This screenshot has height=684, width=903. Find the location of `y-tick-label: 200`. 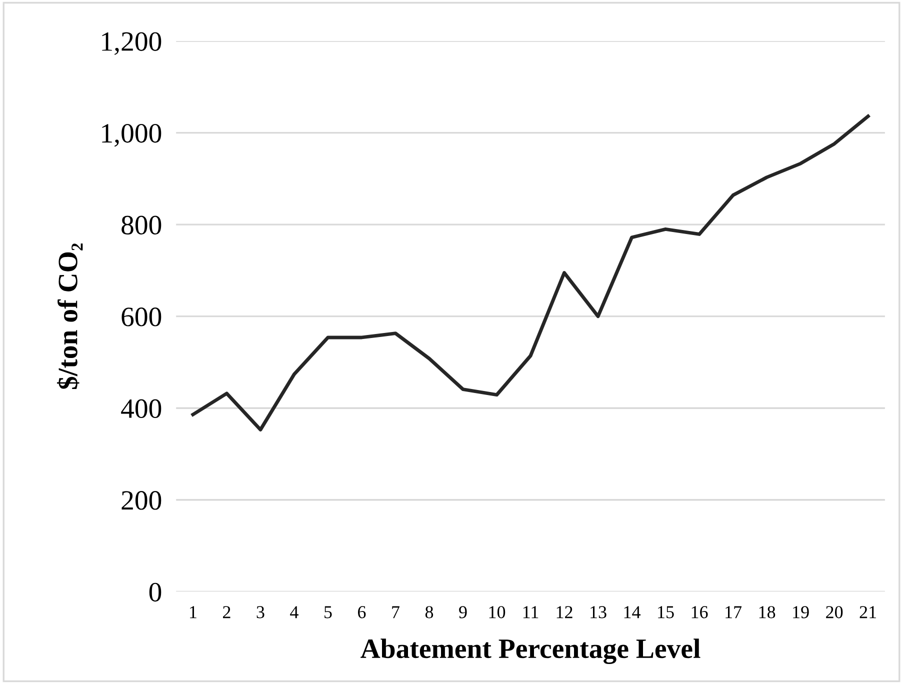

y-tick-label: 200 is located at coordinates (142, 500).